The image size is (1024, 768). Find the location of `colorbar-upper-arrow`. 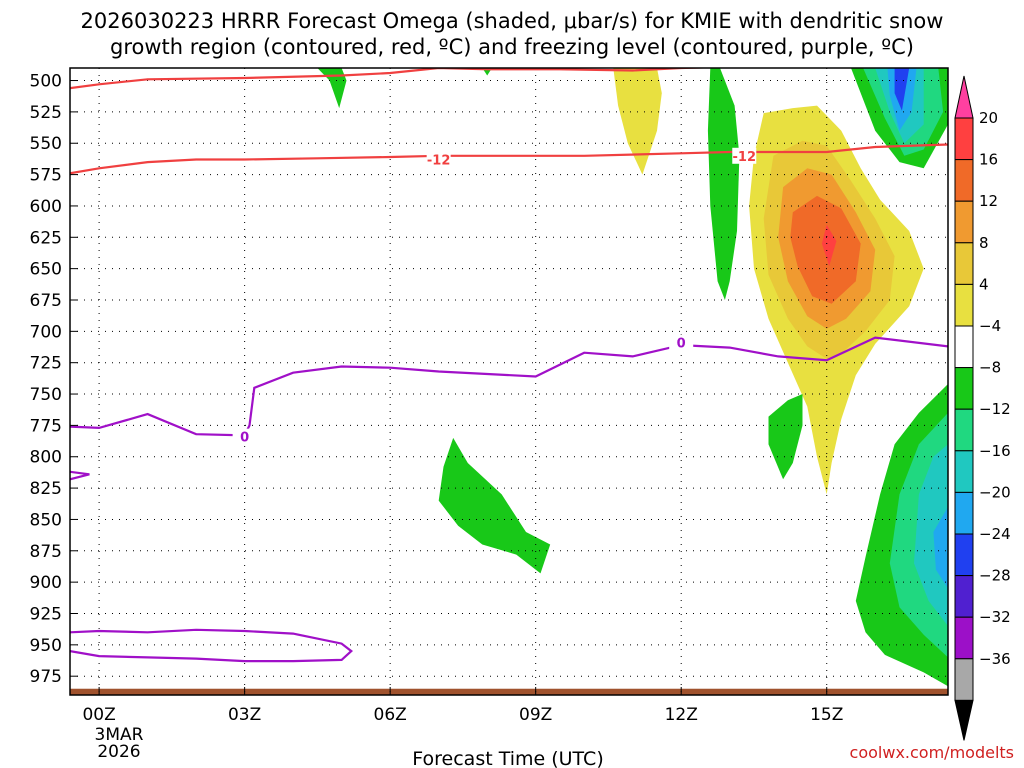

colorbar-upper-arrow is located at coordinates (964, 97).